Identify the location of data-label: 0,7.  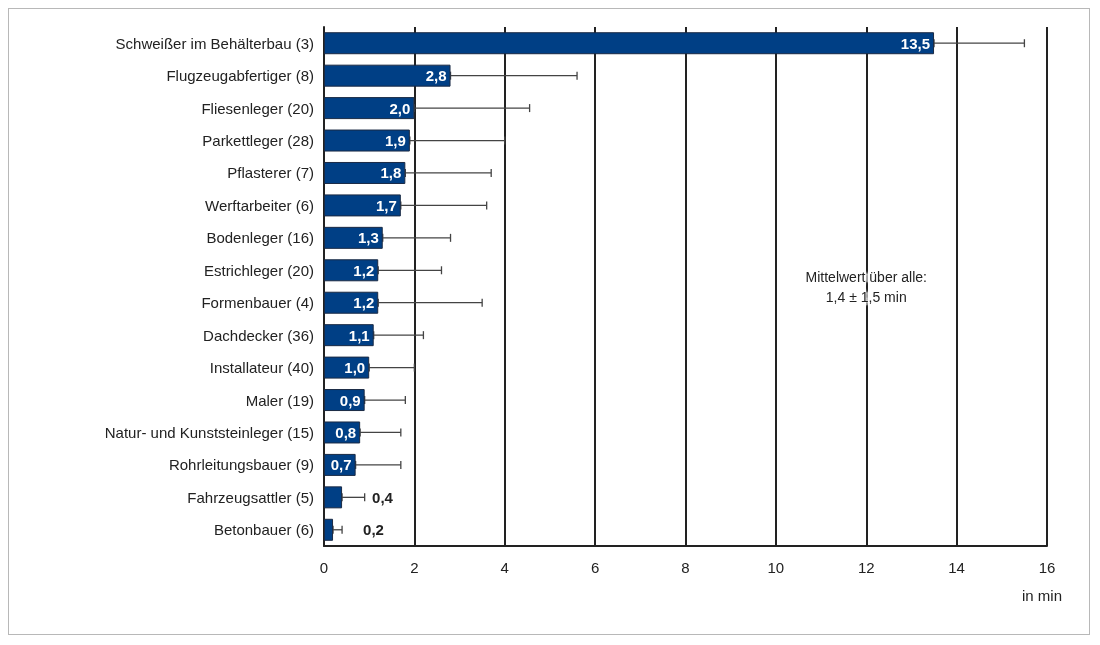
(341, 465).